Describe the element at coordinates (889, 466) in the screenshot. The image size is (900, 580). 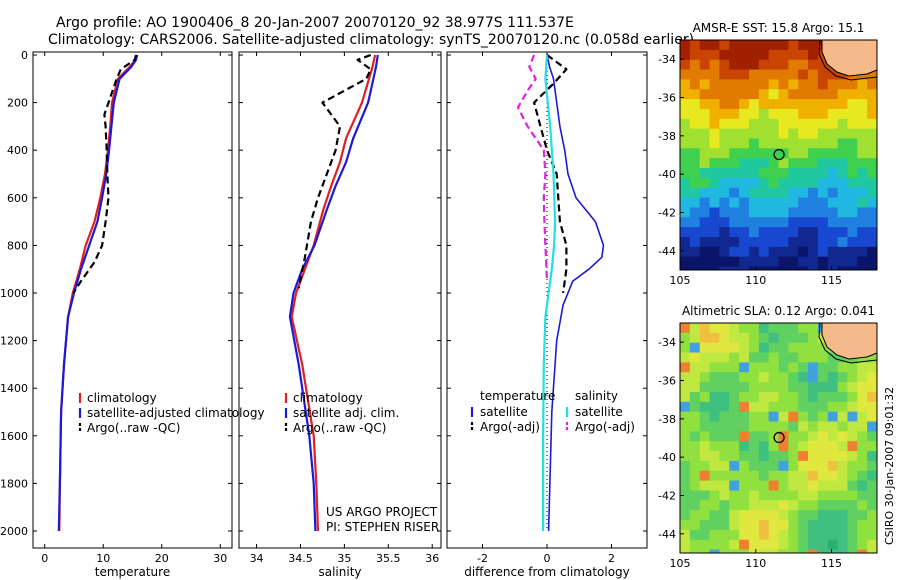
I see `credit-label: CSIRO 30-Jan-2007 09:01:32` at that location.